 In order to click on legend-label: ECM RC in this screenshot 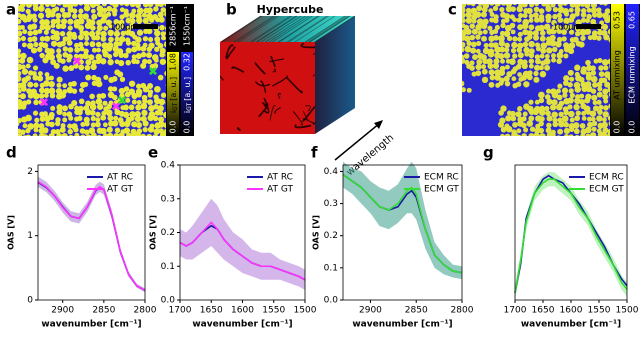, I will do `click(606, 178)`.